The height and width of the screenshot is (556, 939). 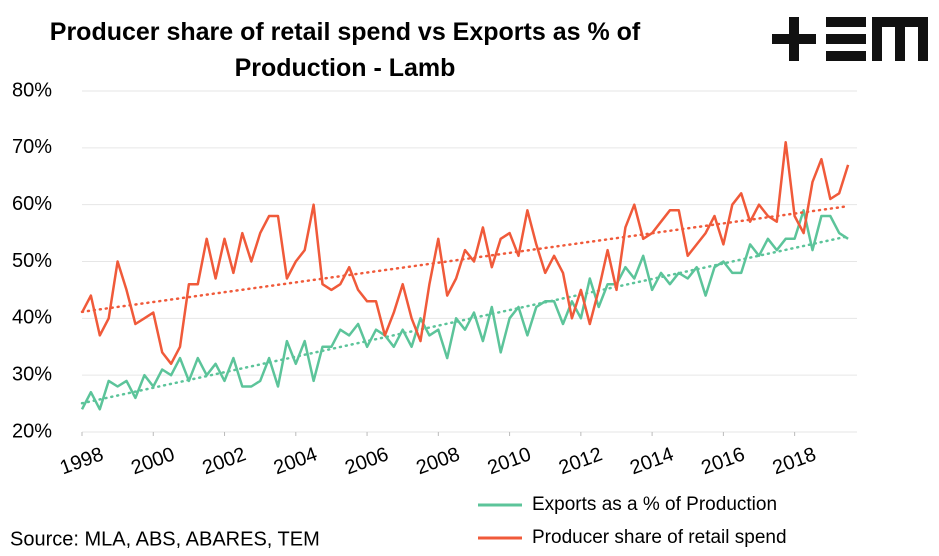 What do you see at coordinates (165, 539) in the screenshot?
I see `source-note: Source: MLA, ABS, ABARES, TEM` at bounding box center [165, 539].